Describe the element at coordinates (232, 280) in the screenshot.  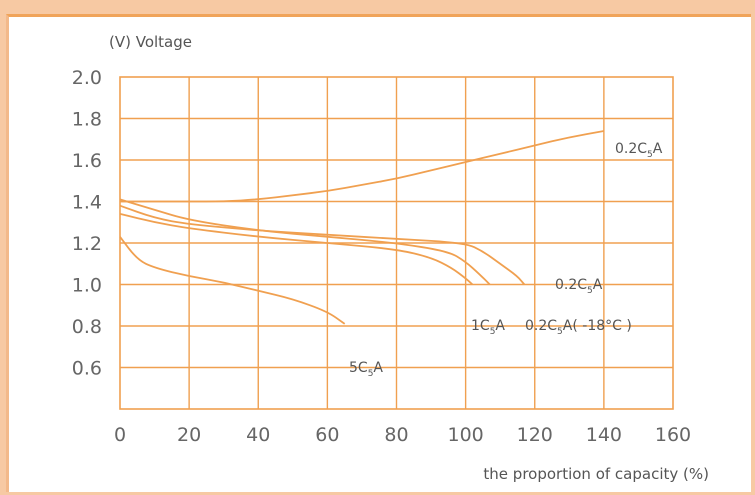
I see `series-line-discharge_5c` at that location.